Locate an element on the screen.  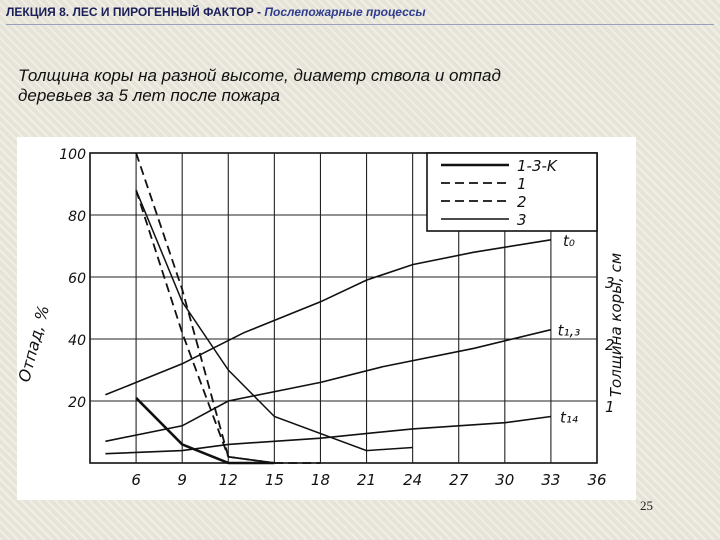
y-tick-label: 80 is located at coordinates (77, 217).